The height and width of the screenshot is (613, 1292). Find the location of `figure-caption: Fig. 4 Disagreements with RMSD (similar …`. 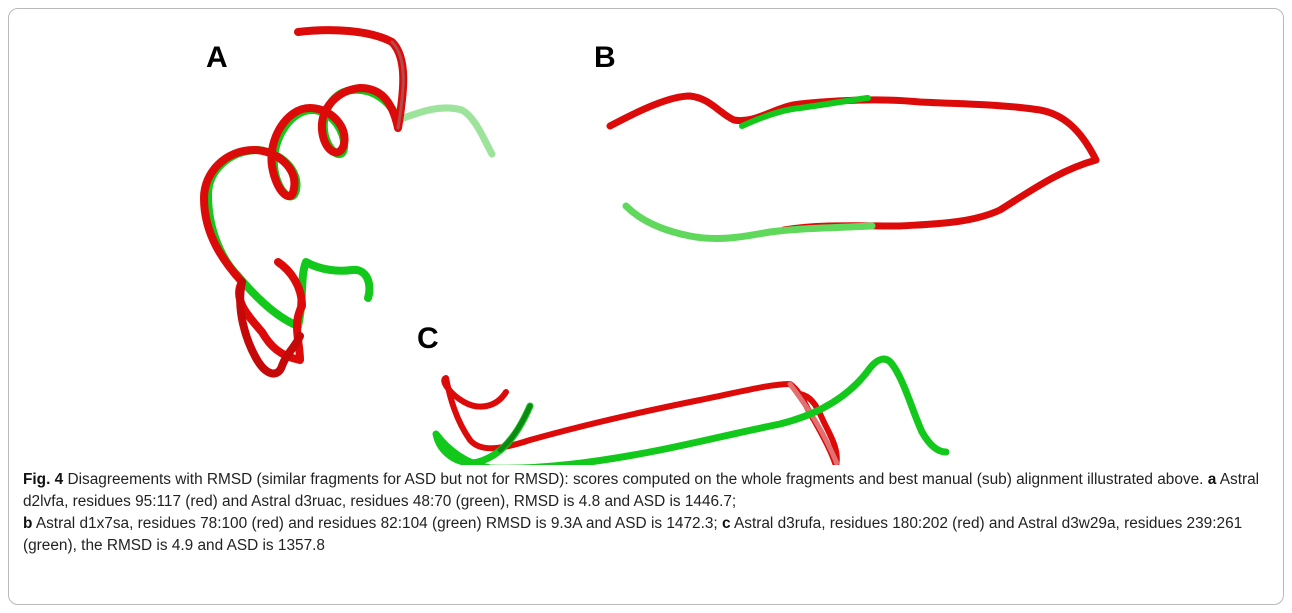

figure-caption: Fig. 4 Disagreements with RMSD (similar … is located at coordinates (648, 513).